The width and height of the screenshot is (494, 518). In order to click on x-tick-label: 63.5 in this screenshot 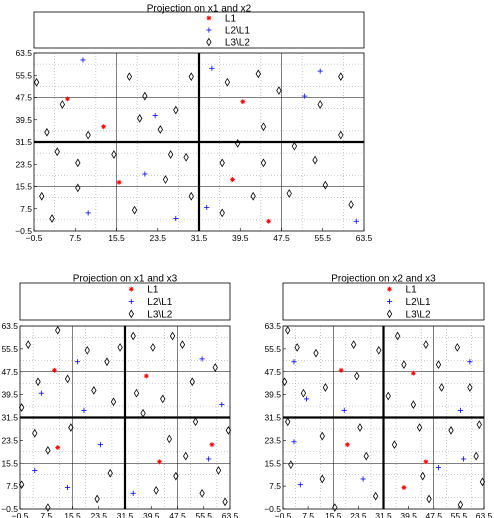, I will do `click(484, 514)`.